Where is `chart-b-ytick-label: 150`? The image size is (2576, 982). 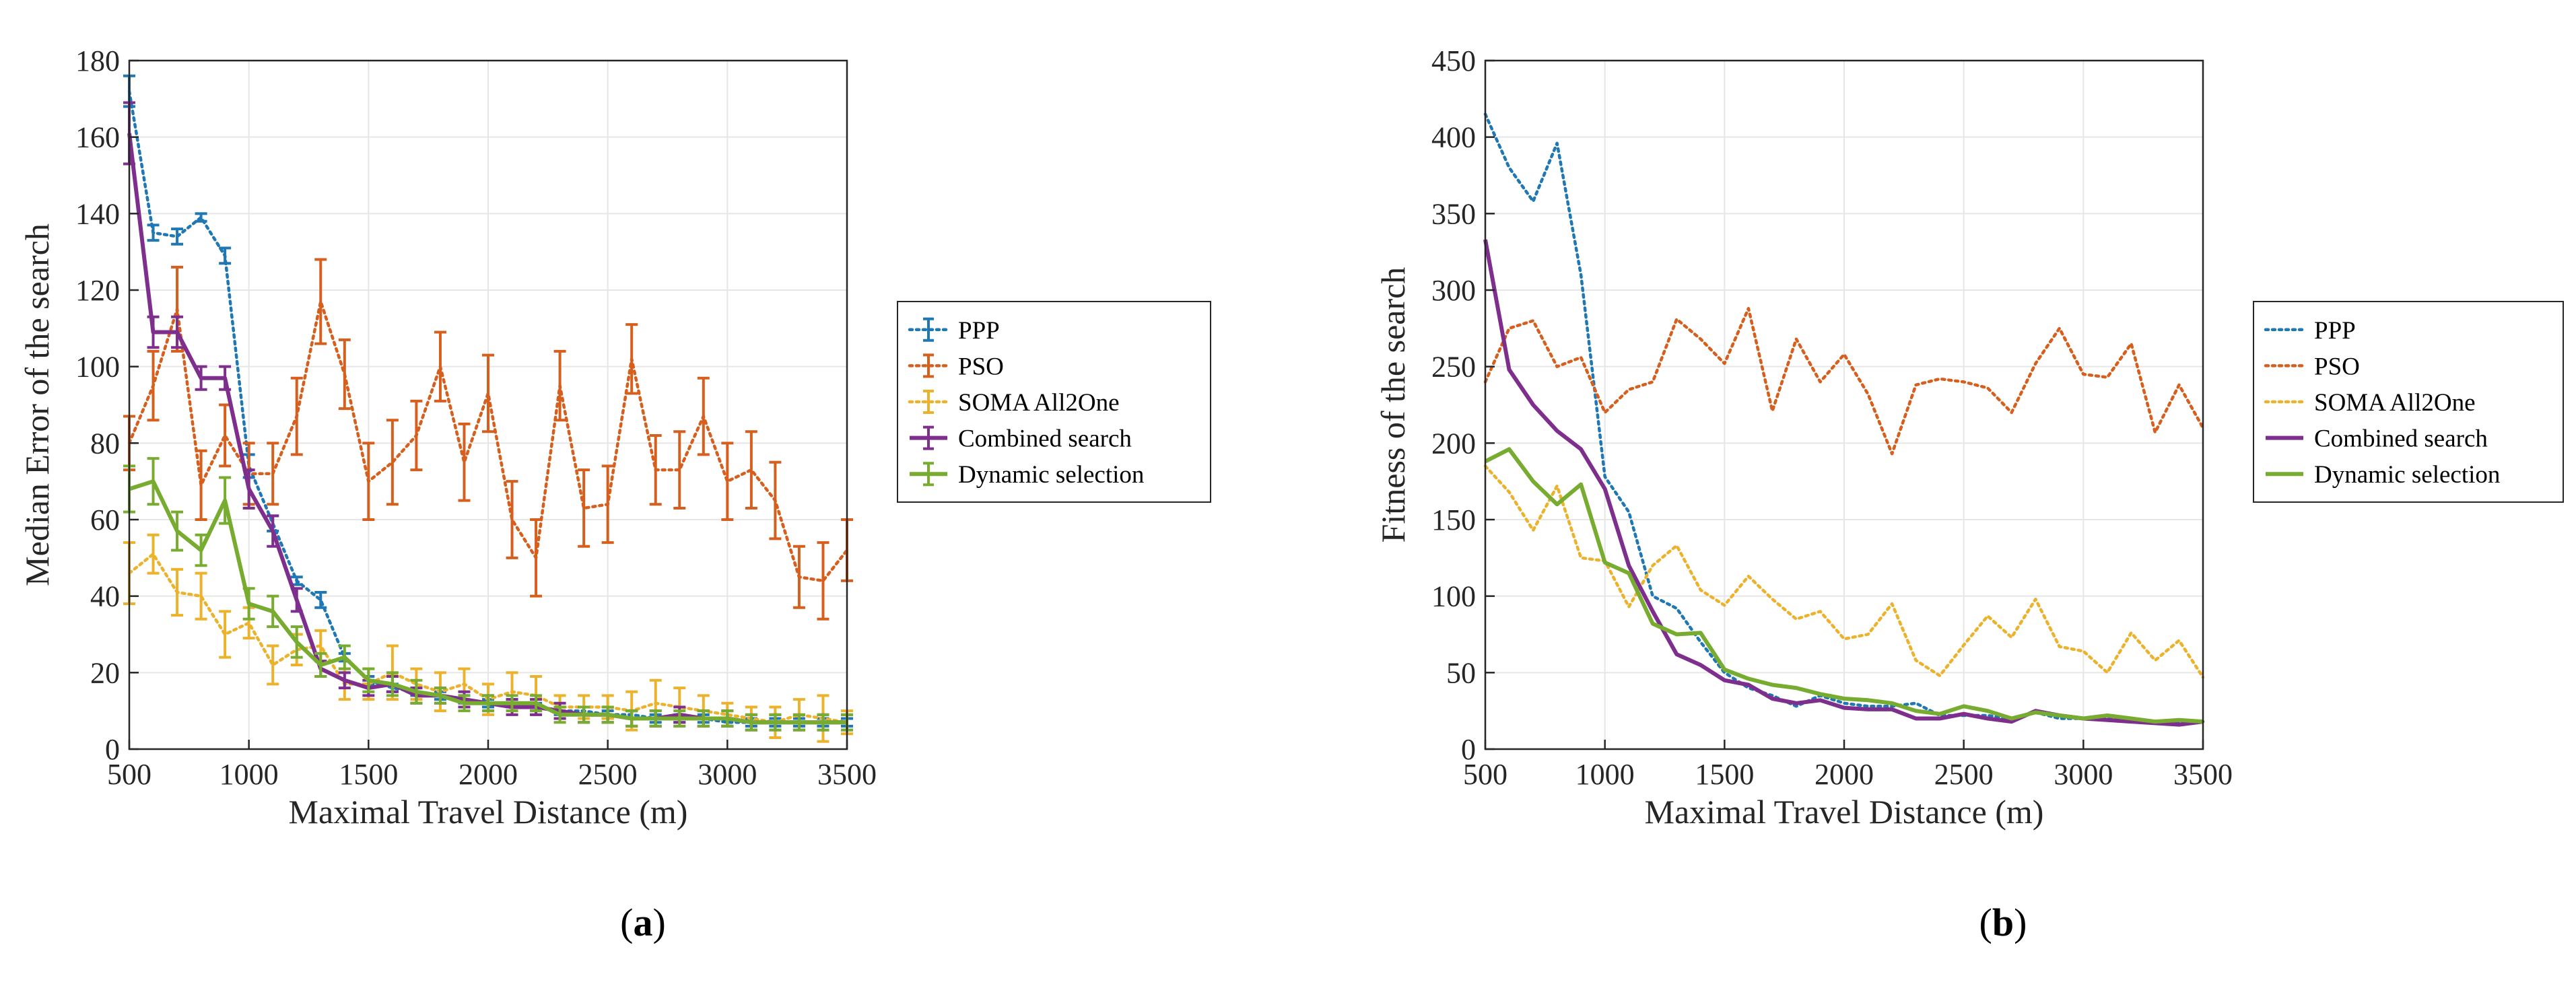 chart-b-ytick-label: 150 is located at coordinates (1453, 519).